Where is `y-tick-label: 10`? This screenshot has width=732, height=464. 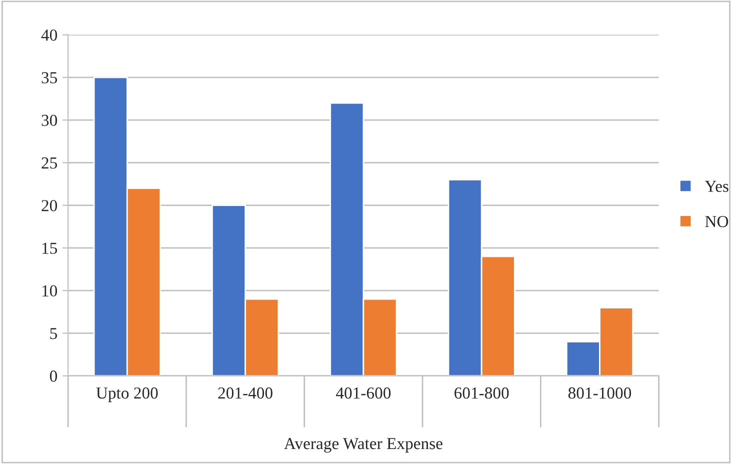
y-tick-label: 10 is located at coordinates (50, 291).